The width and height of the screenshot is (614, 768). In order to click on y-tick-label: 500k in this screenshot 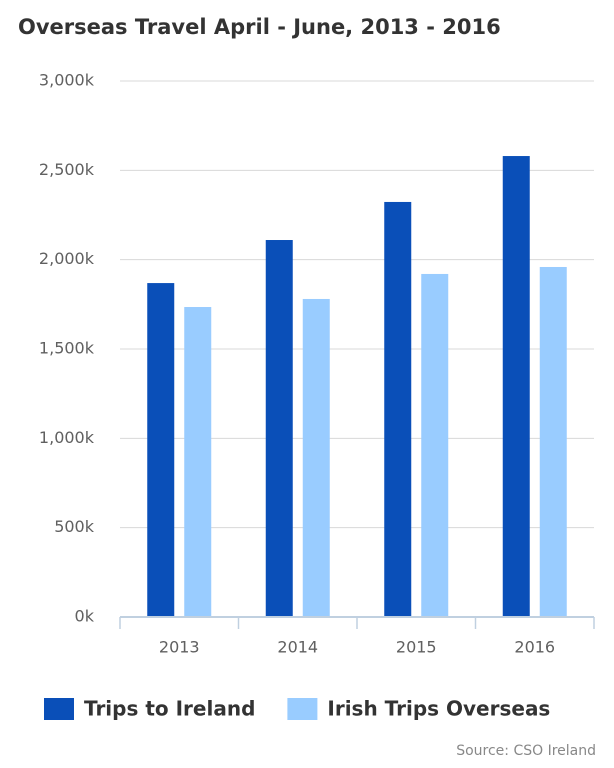, I will do `click(74, 526)`.